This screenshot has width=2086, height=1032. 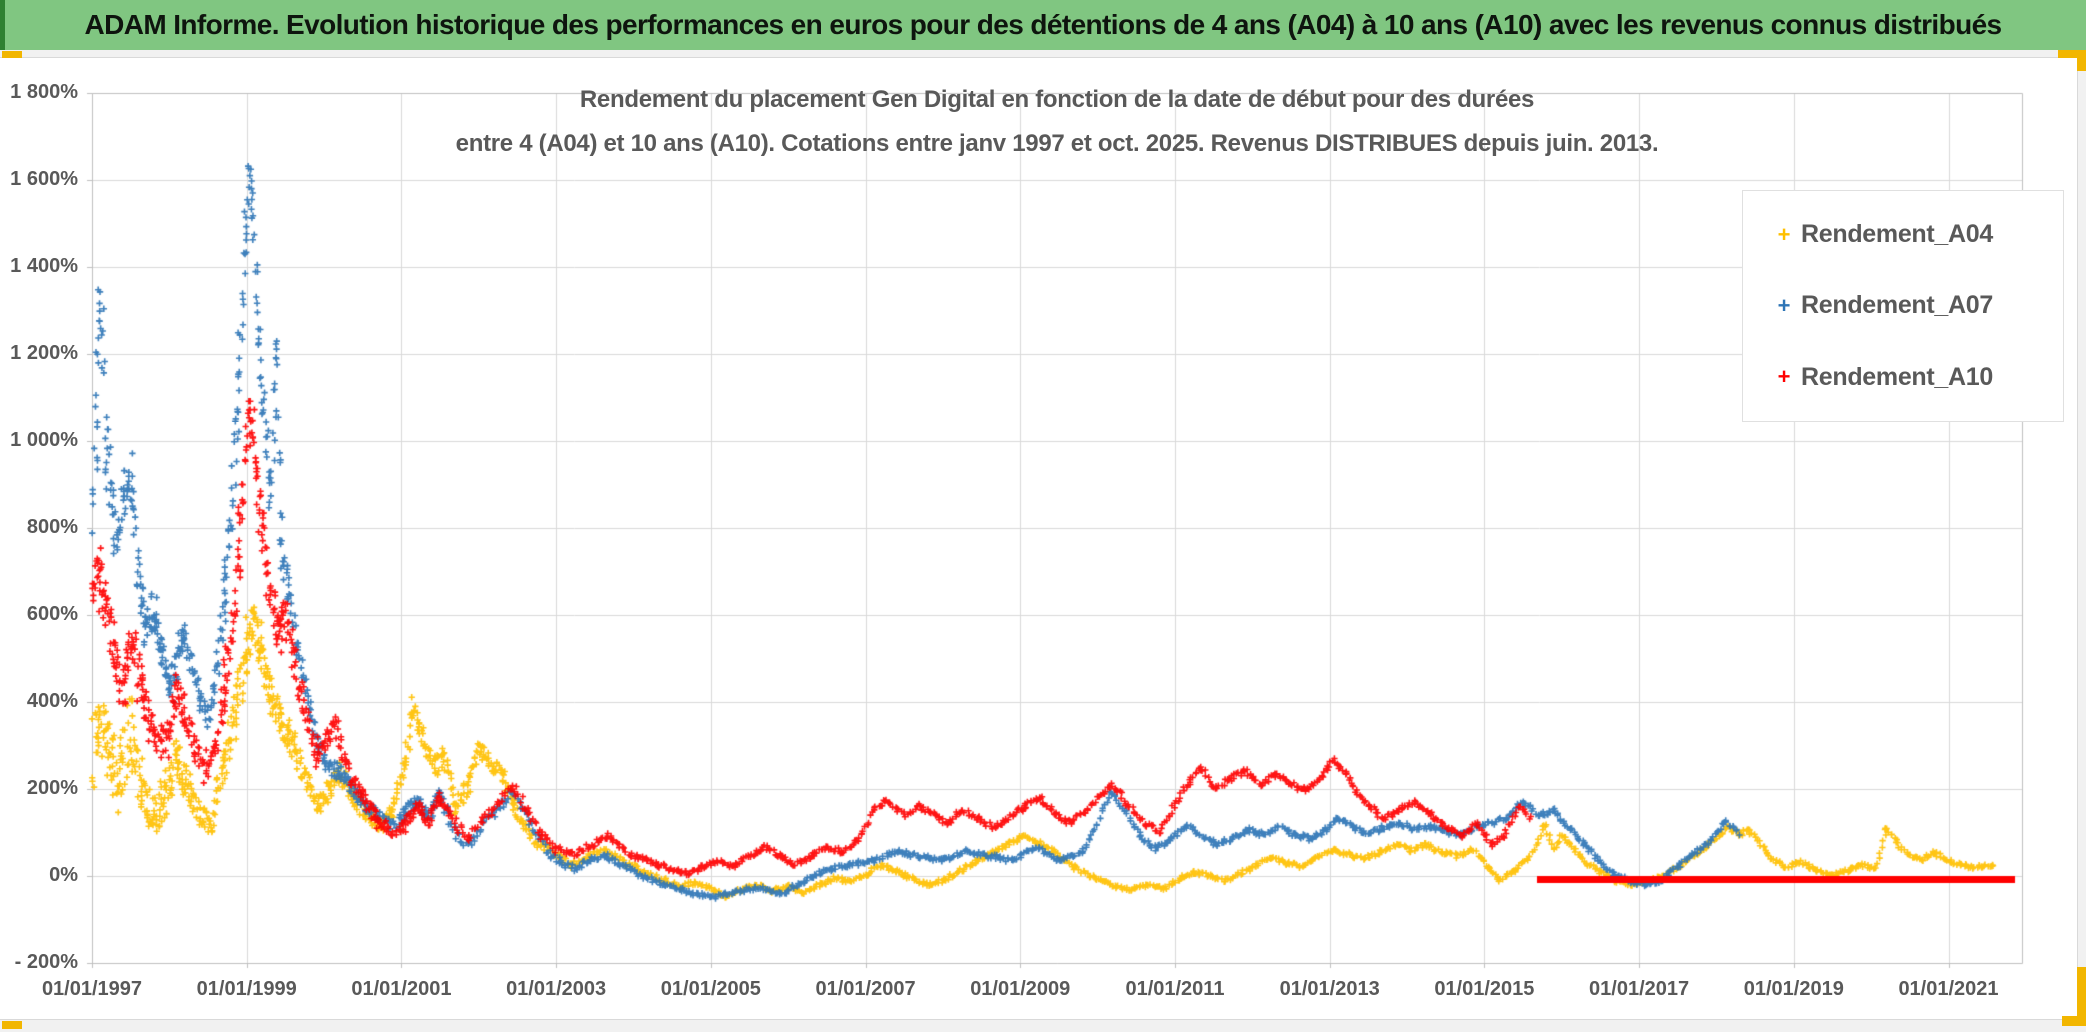 I want to click on x-tick-label: 01/01/1999, so click(x=246, y=989).